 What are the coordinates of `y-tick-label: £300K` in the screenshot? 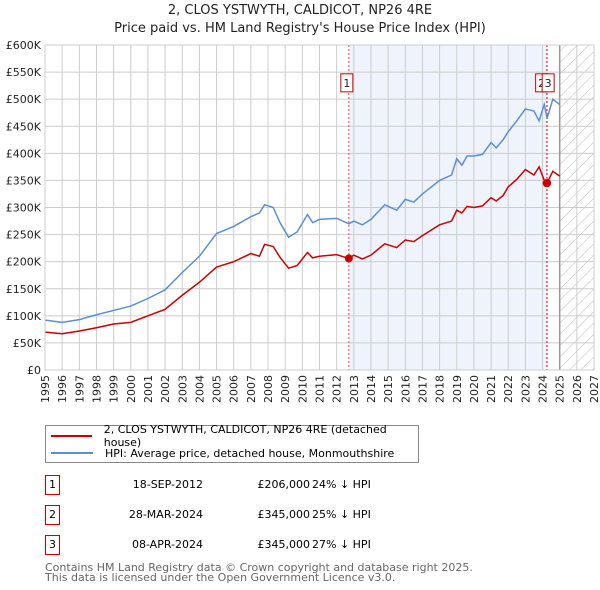 It's located at (24, 208).